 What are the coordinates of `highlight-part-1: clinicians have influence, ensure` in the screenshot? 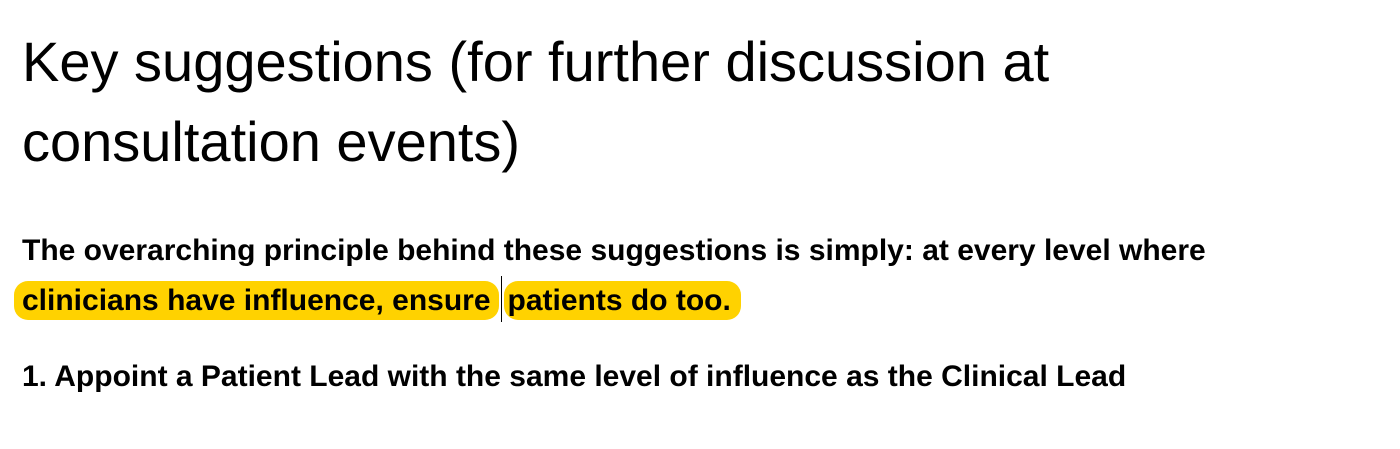 It's located at (256, 300).